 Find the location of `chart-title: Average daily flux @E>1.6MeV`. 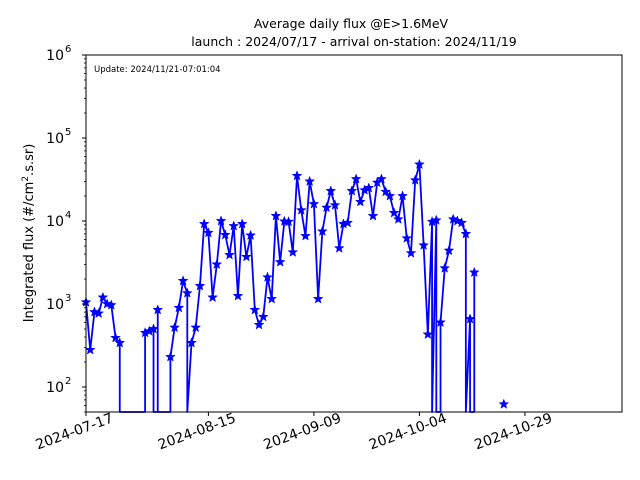

chart-title: Average daily flux @E>1.6MeV is located at coordinates (351, 23).